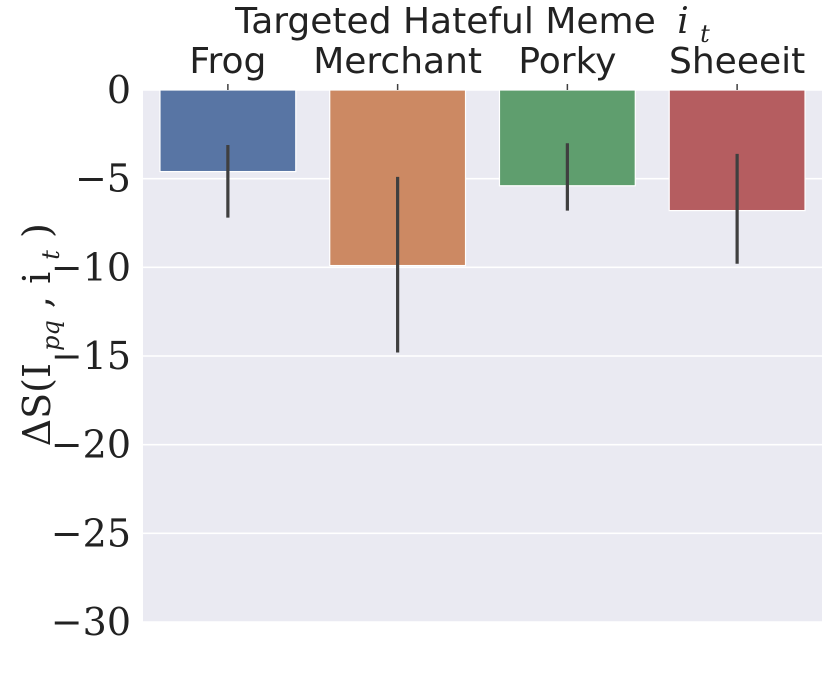 The image size is (830, 692). I want to click on y-axis-label-main: ΔS(I, so click(37, 404).